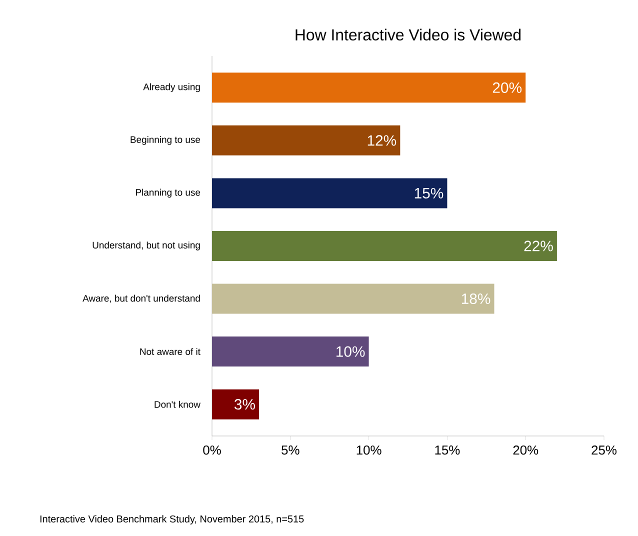 The image size is (638, 536). Describe the element at coordinates (170, 352) in the screenshot. I see `y-tick-label: Not aware of it` at that location.